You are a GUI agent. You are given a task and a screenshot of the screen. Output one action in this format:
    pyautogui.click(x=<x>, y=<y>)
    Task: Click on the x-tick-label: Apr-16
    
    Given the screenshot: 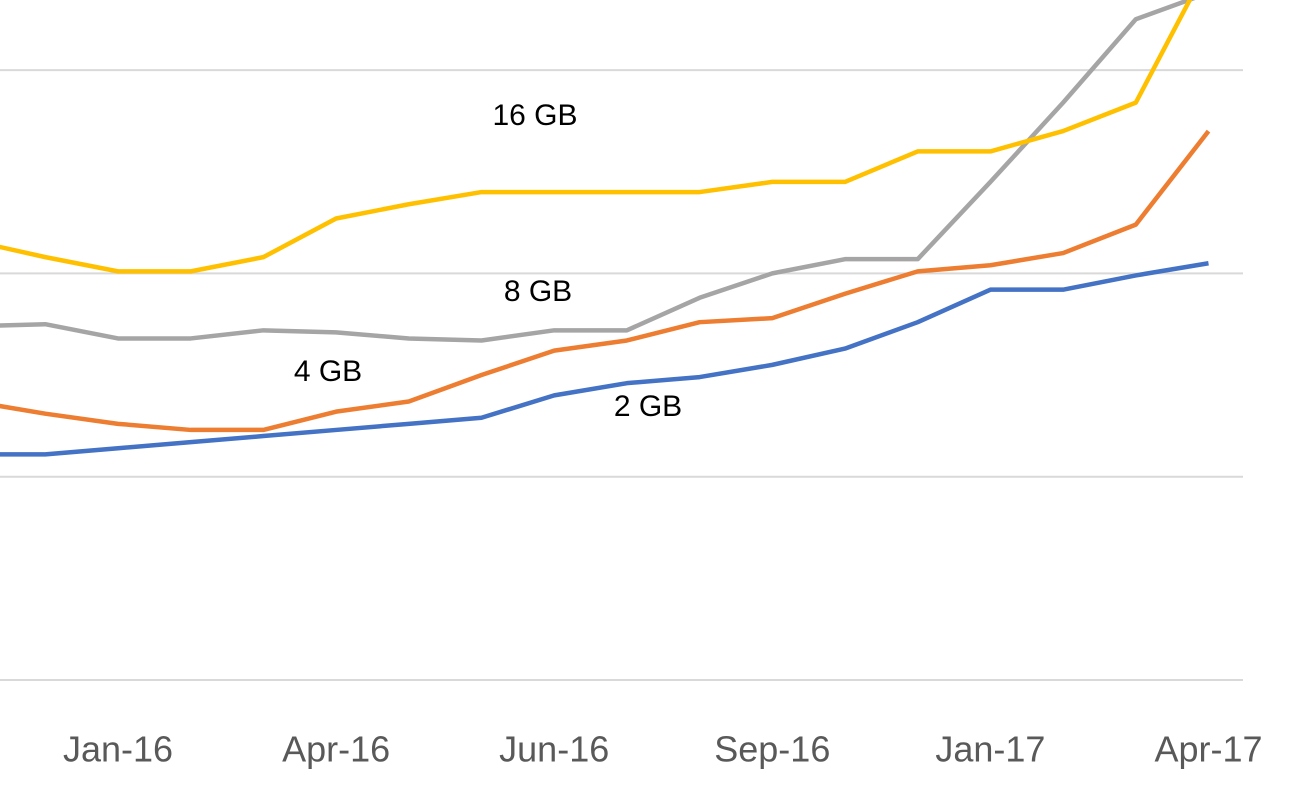 What is the action you would take?
    pyautogui.click(x=336, y=749)
    